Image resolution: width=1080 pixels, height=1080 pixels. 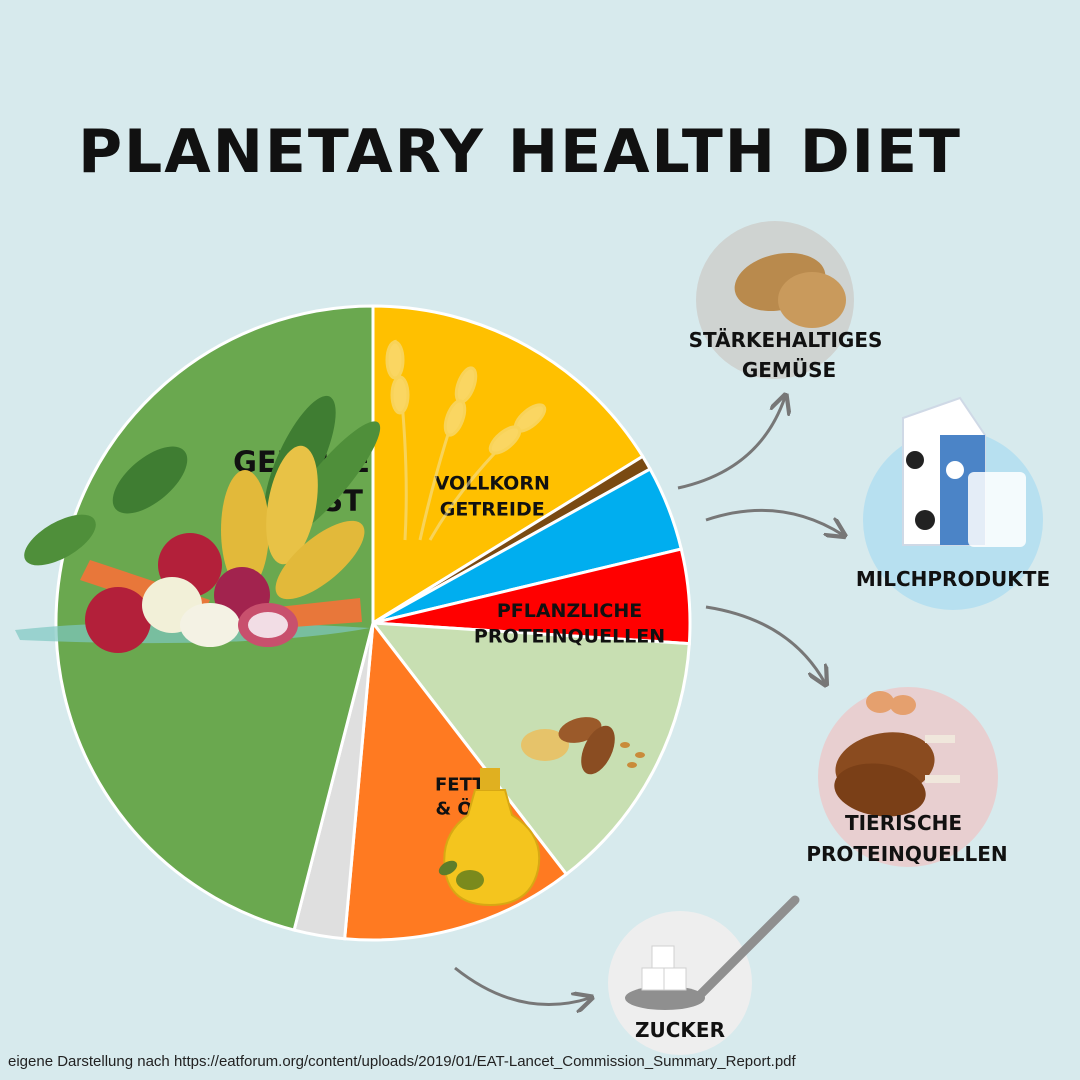 I want to click on callout-sugar: ZUCKER, so click(x=704, y=975).